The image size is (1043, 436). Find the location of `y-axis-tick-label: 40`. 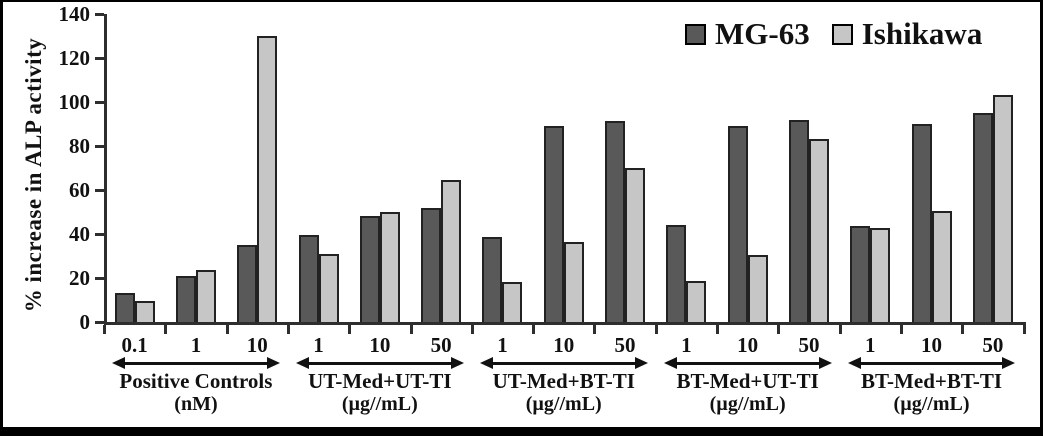

y-axis-tick-label: 40 is located at coordinates (79, 234).